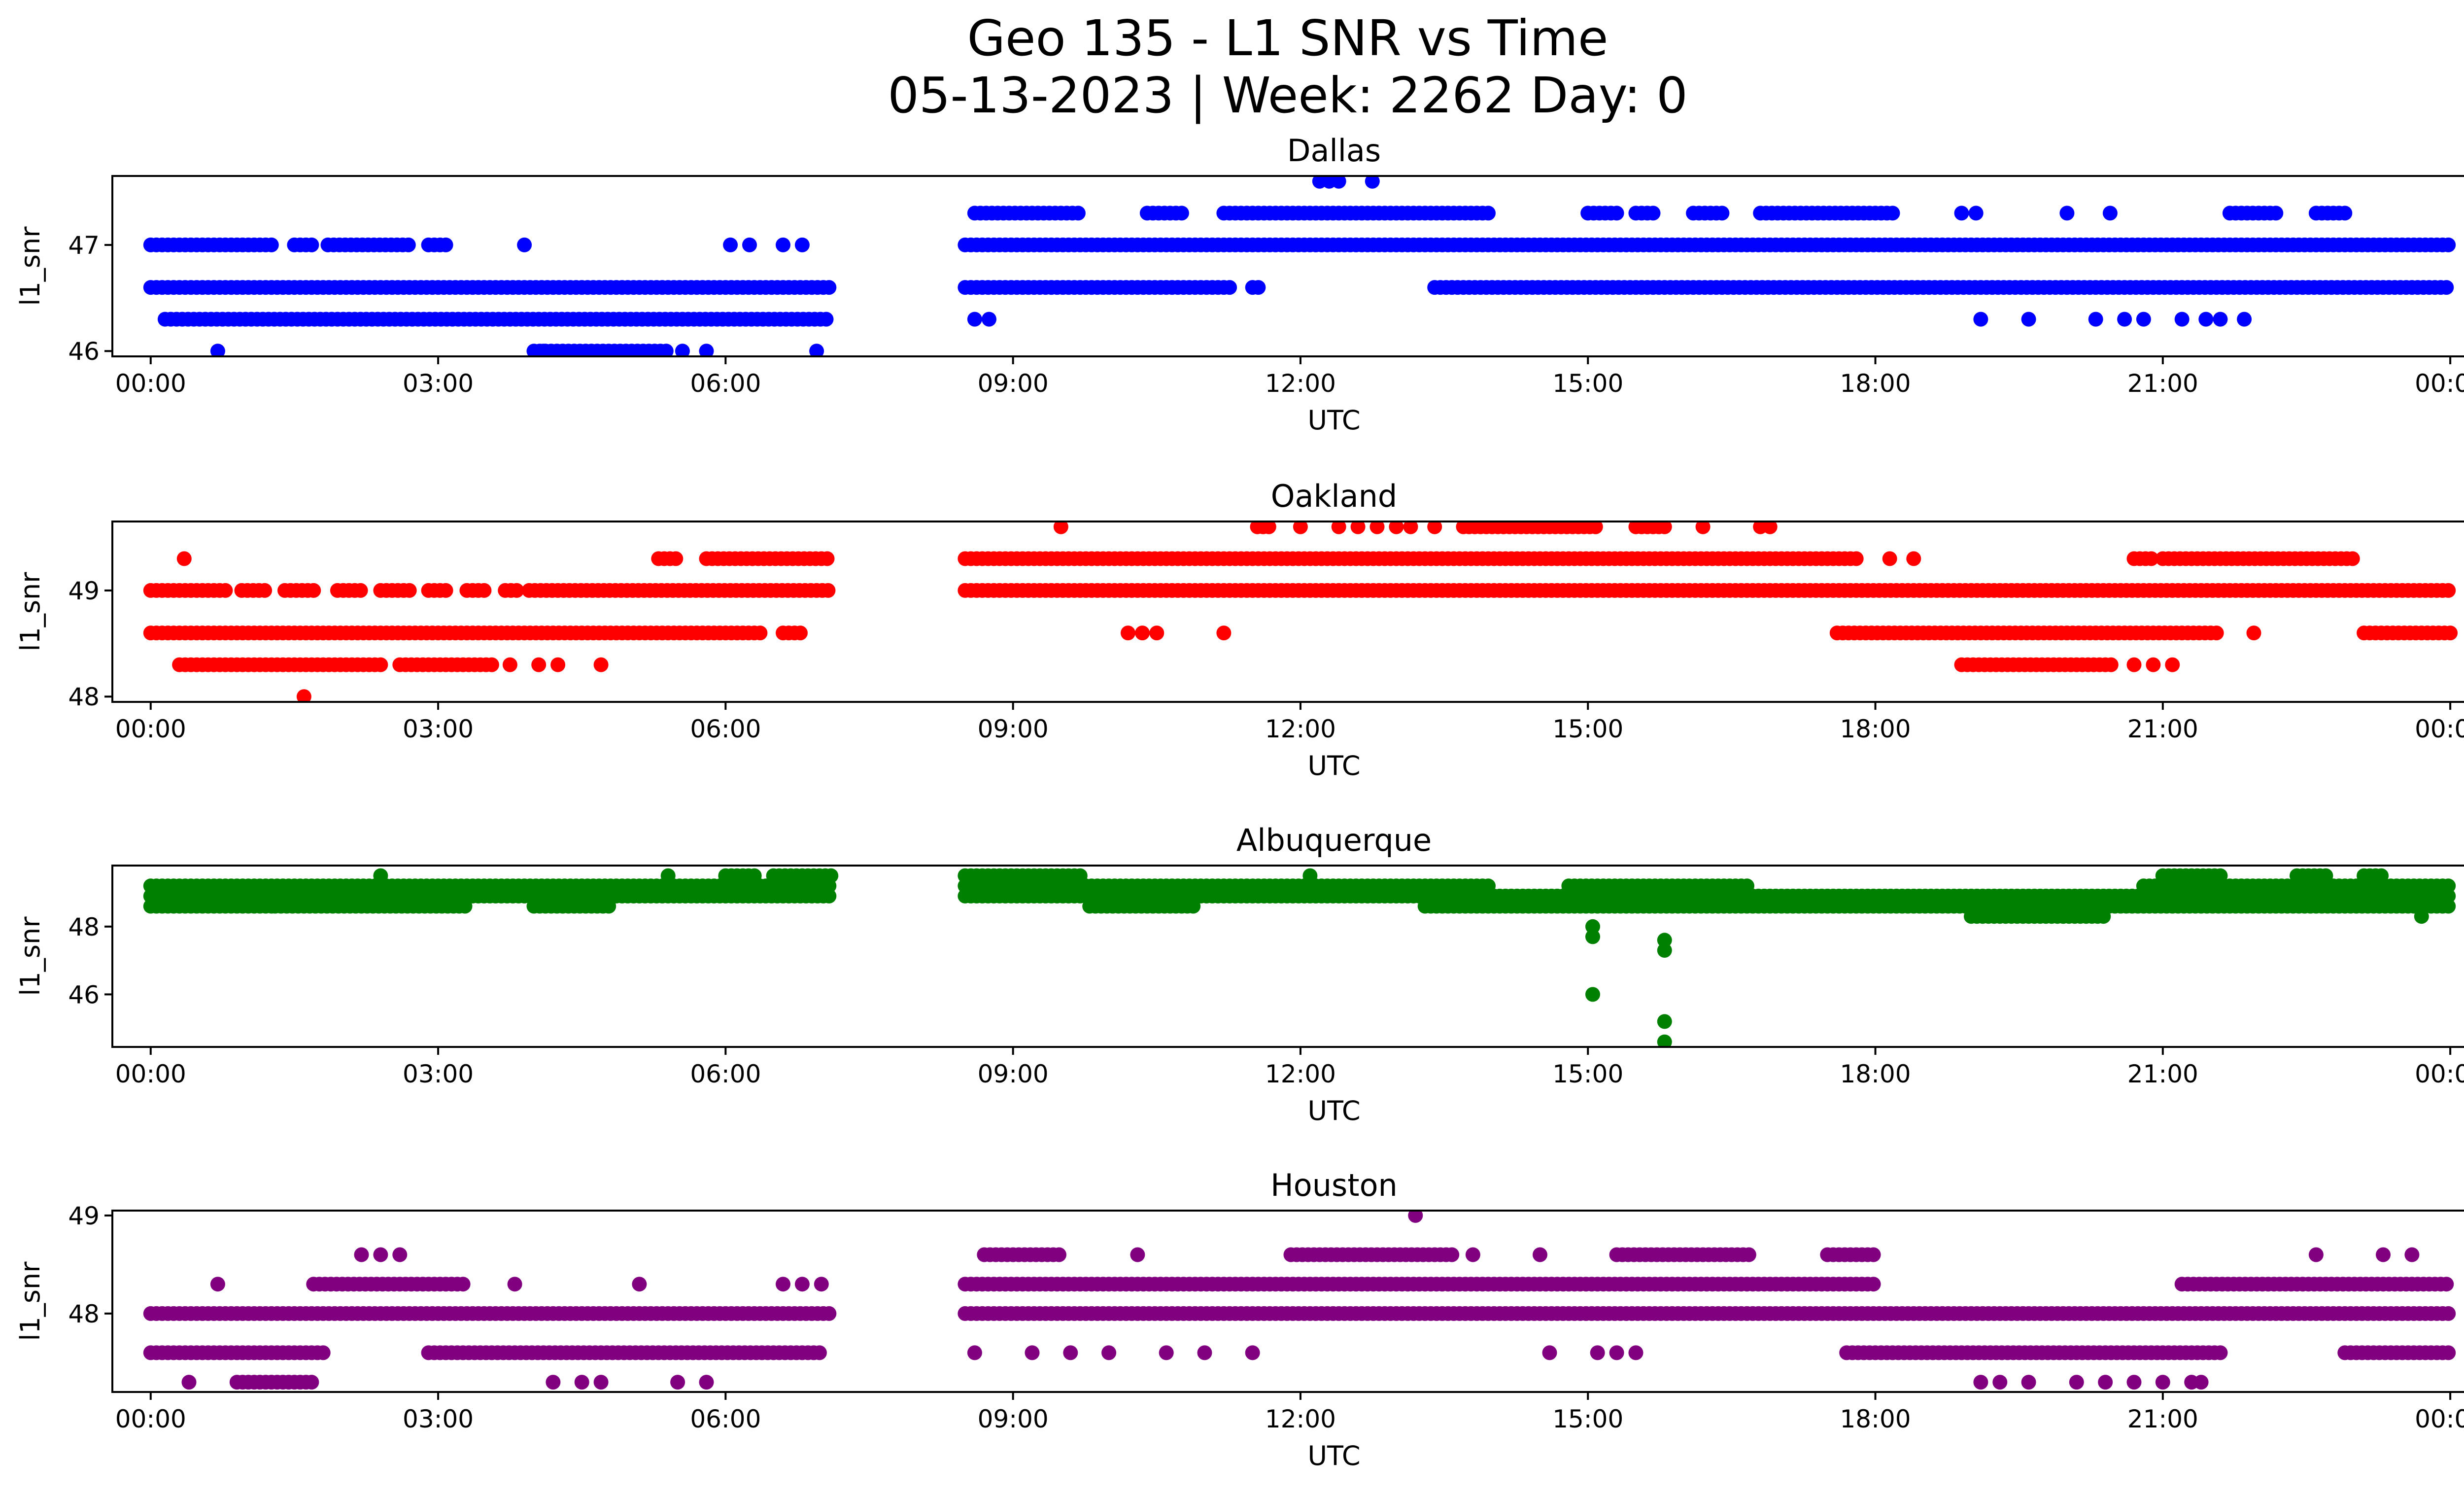 Image resolution: width=2464 pixels, height=1495 pixels. What do you see at coordinates (2162, 383) in the screenshot?
I see `x-tick-label: 21:00` at bounding box center [2162, 383].